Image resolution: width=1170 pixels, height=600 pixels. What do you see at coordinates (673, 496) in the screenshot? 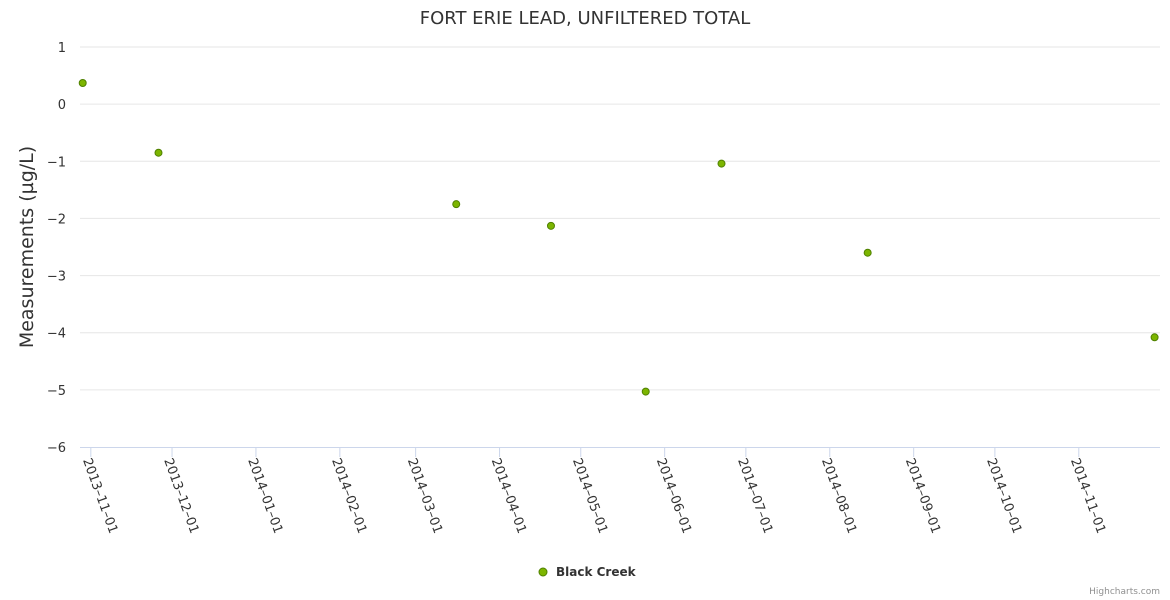
I see `x-tick-label: 2014–06–01` at bounding box center [673, 496].